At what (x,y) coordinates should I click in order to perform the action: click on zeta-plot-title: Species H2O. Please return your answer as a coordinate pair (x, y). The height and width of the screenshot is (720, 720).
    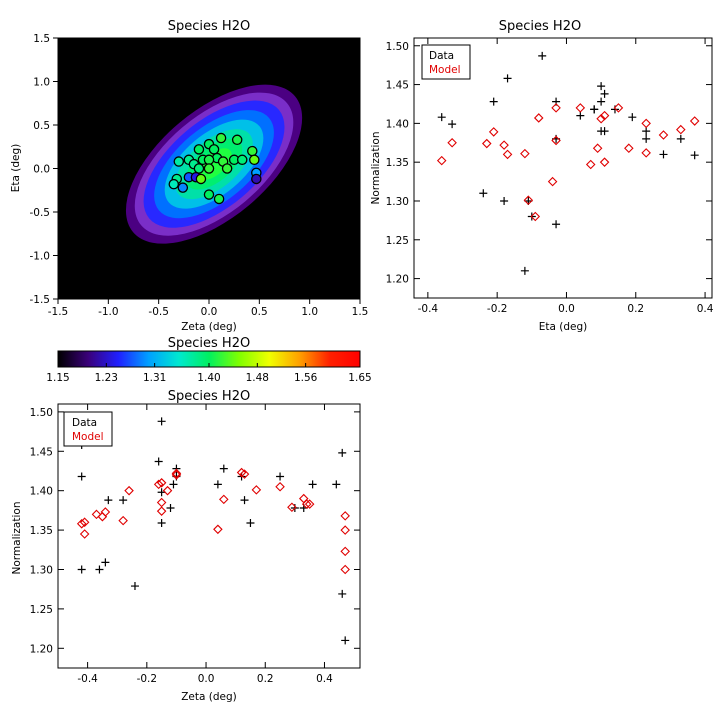
    Looking at the image, I should click on (209, 396).